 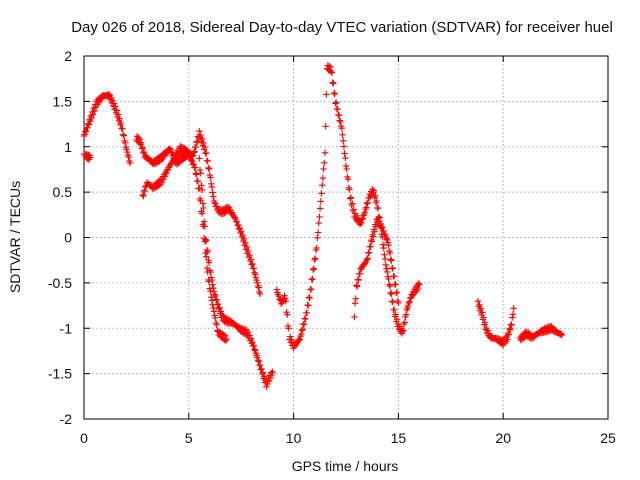 I want to click on x-tick-label: 0, so click(x=84, y=438).